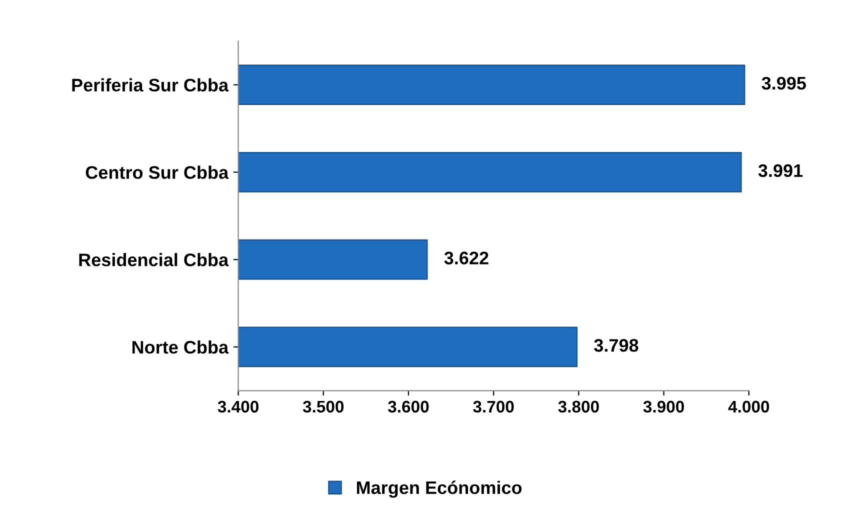 Image resolution: width=851 pixels, height=514 pixels. Describe the element at coordinates (408, 406) in the screenshot. I see `x-tick-label: 3.600` at that location.